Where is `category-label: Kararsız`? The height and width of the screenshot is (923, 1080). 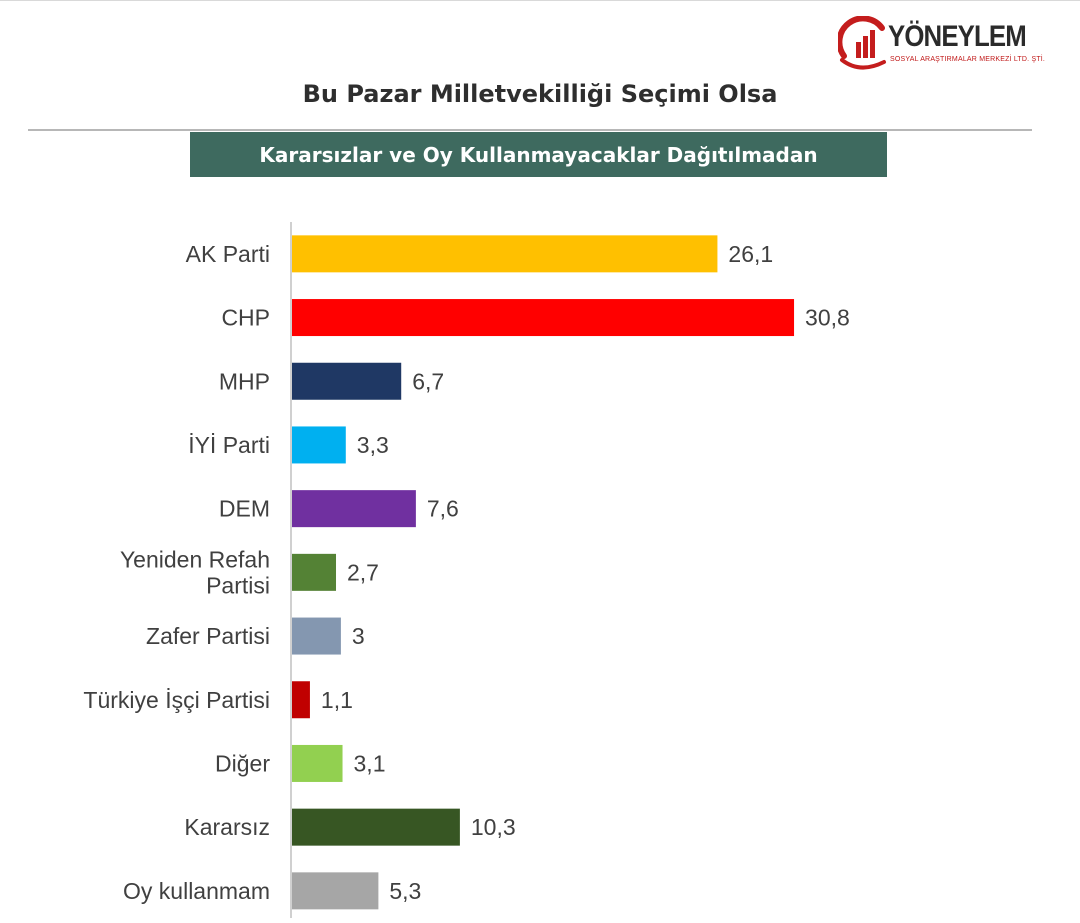 category-label: Kararsız is located at coordinates (227, 827).